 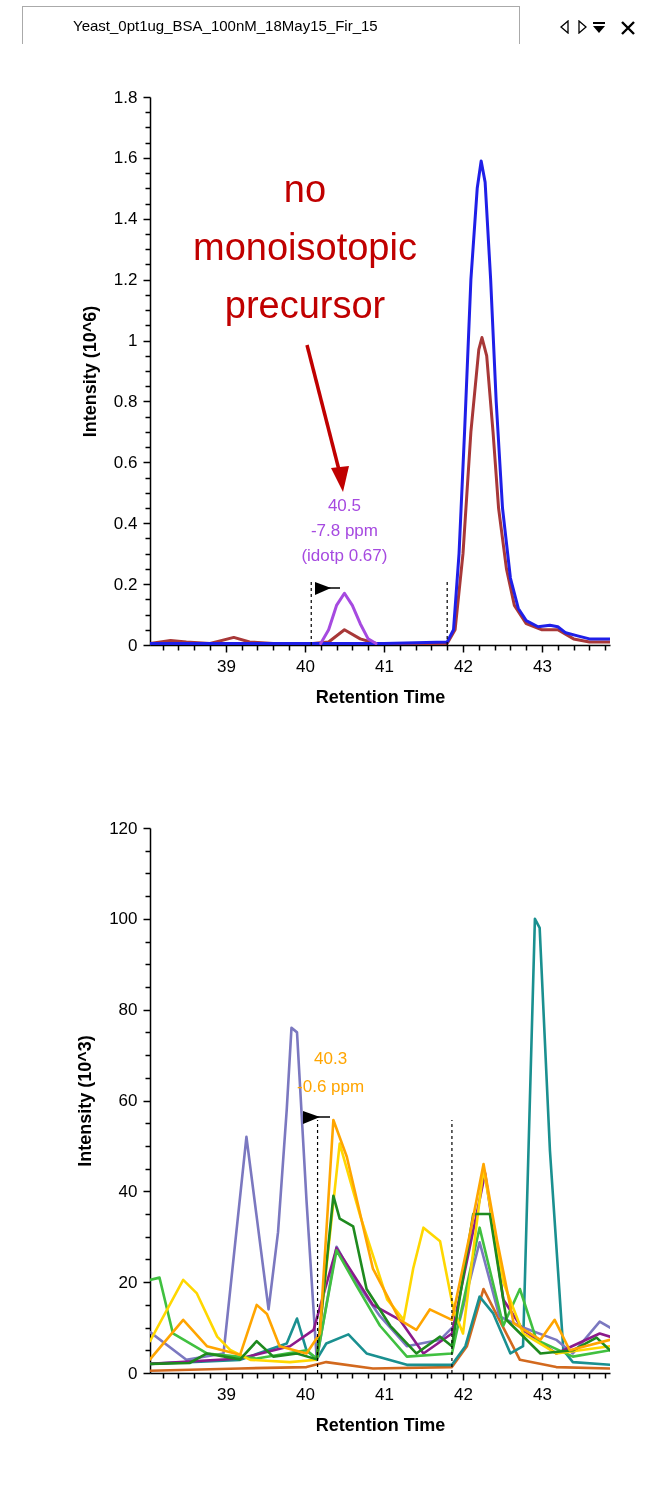 I want to click on y-tick-label: 100, so click(x=123, y=919).